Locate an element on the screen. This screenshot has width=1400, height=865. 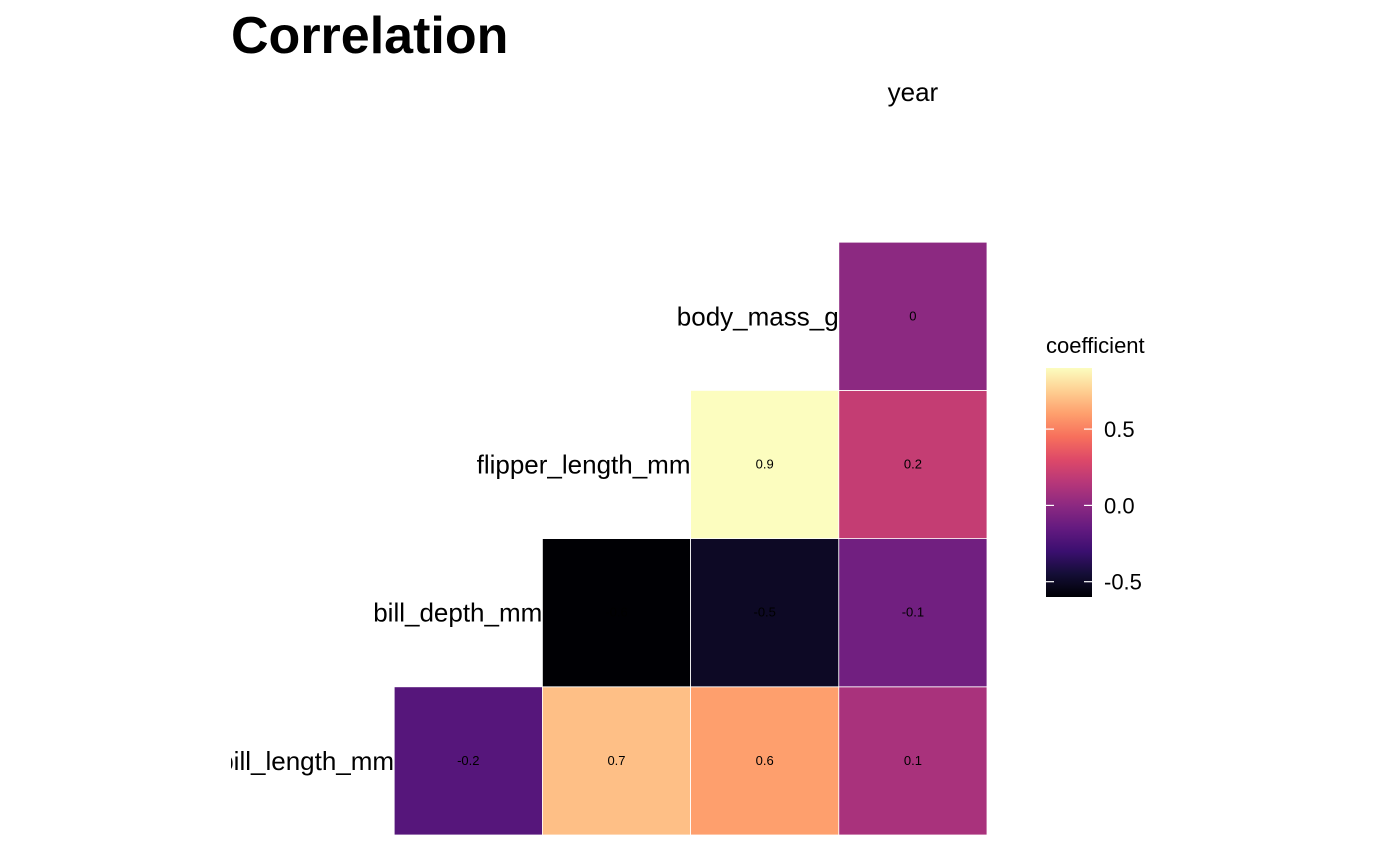
variable-label-flipper-length-mm: flipper_length_mm is located at coordinates (584, 465).